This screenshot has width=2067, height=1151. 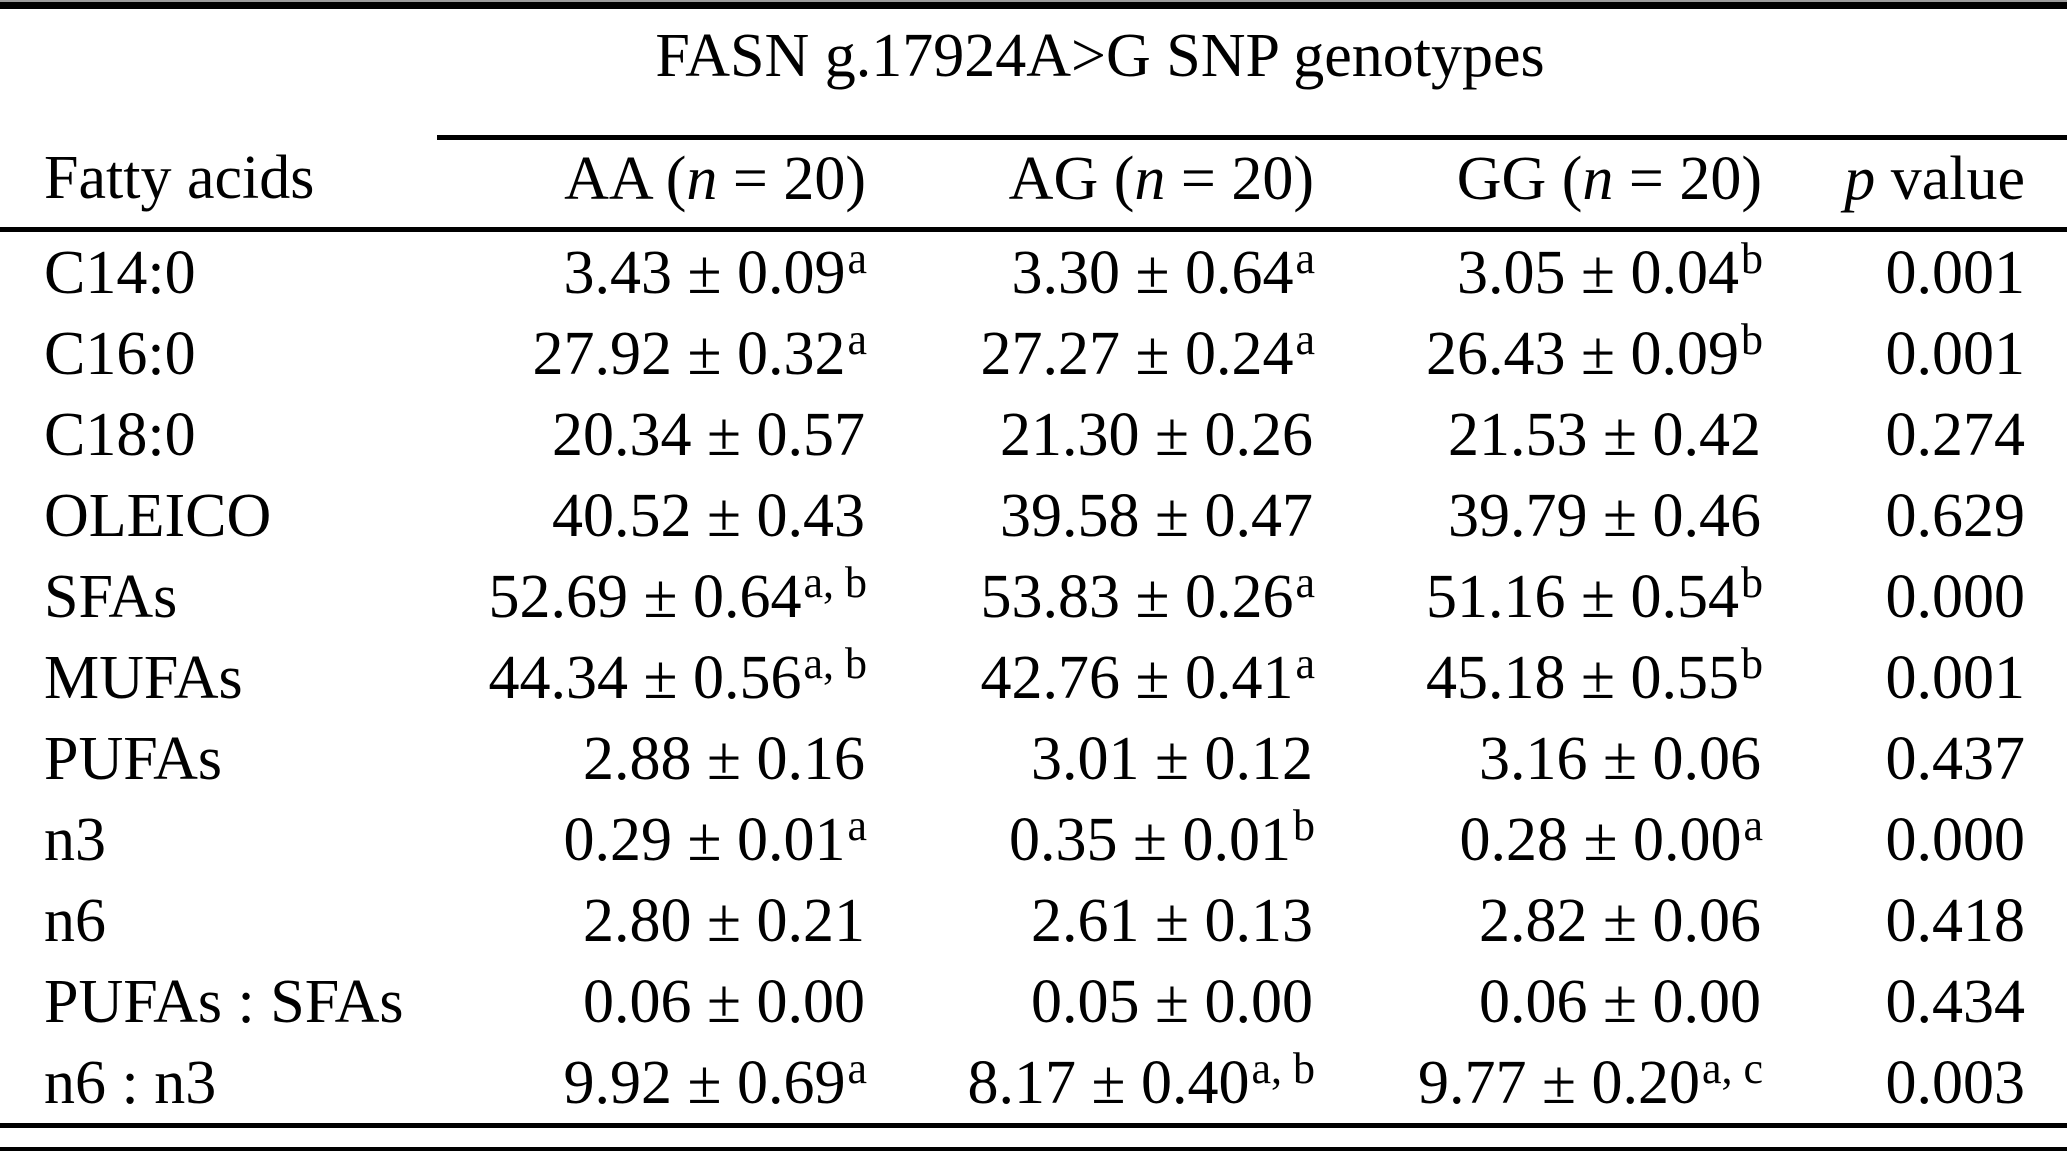 I want to click on ag-value-cell: 39.58 ± 0.47, so click(x=1091, y=515).